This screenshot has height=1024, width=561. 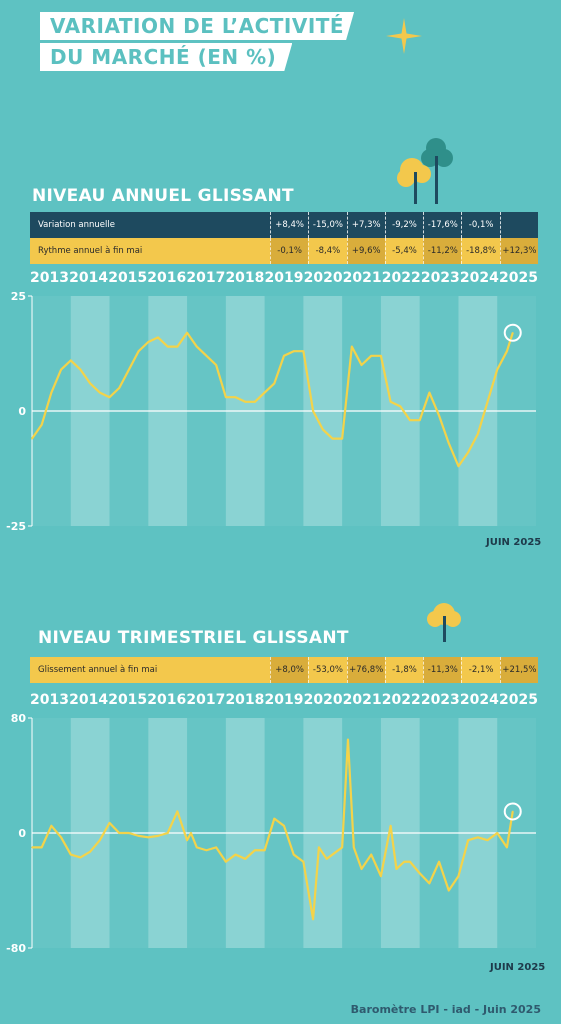 What do you see at coordinates (166, 57) in the screenshot?
I see `main-title-line2: DU MARCHÉ (EN %)` at bounding box center [166, 57].